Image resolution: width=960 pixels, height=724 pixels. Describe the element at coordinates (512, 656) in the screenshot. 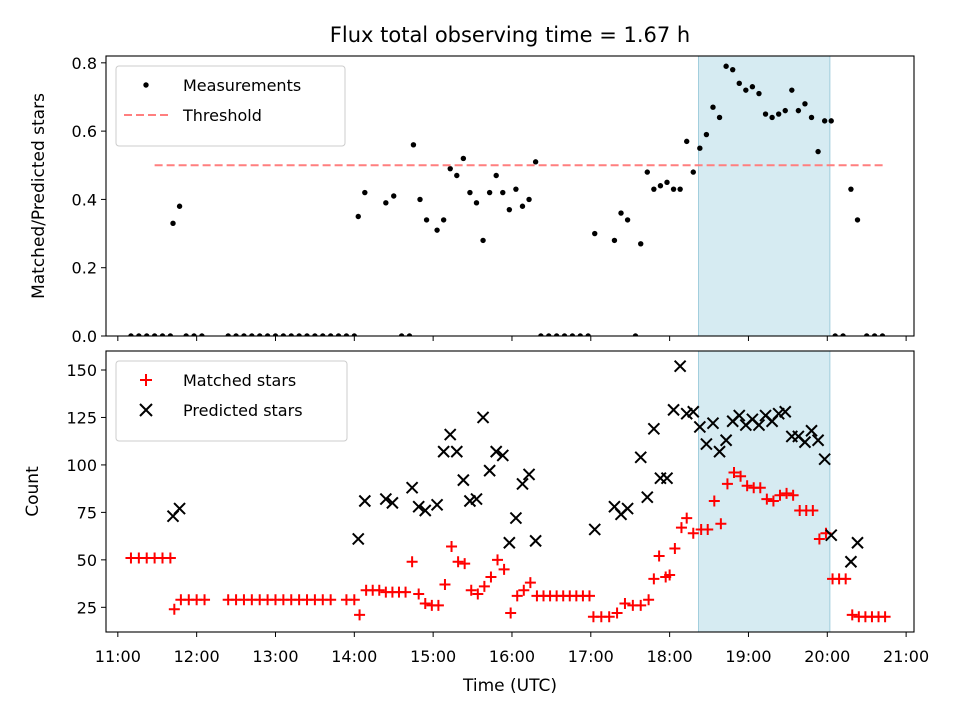

I see `x-tick-label: 16:00` at that location.